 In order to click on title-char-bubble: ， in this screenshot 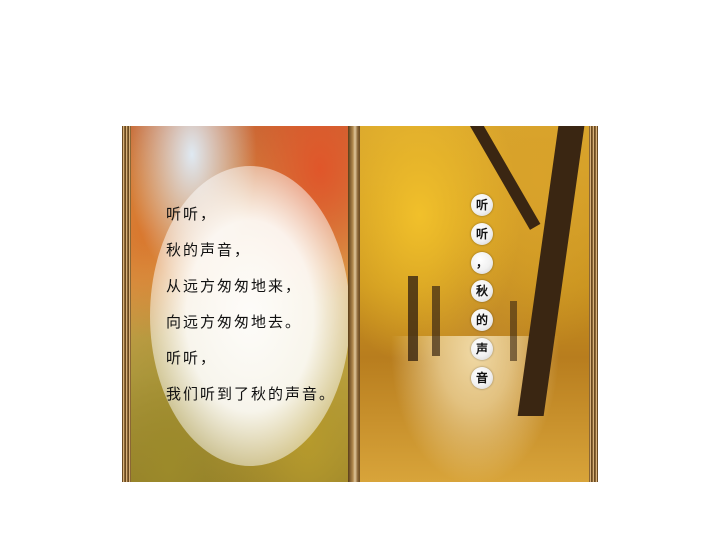, I will do `click(482, 262)`.